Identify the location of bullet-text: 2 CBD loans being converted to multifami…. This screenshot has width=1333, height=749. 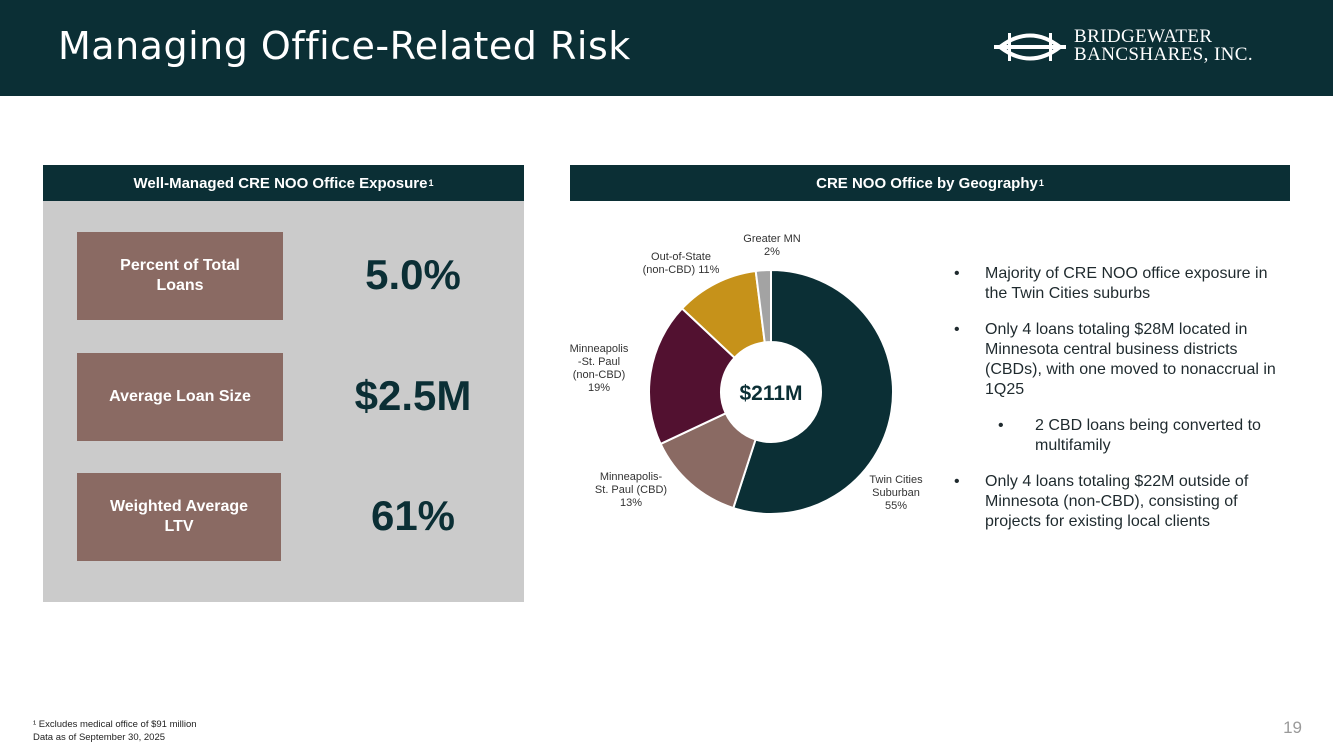
(1148, 435).